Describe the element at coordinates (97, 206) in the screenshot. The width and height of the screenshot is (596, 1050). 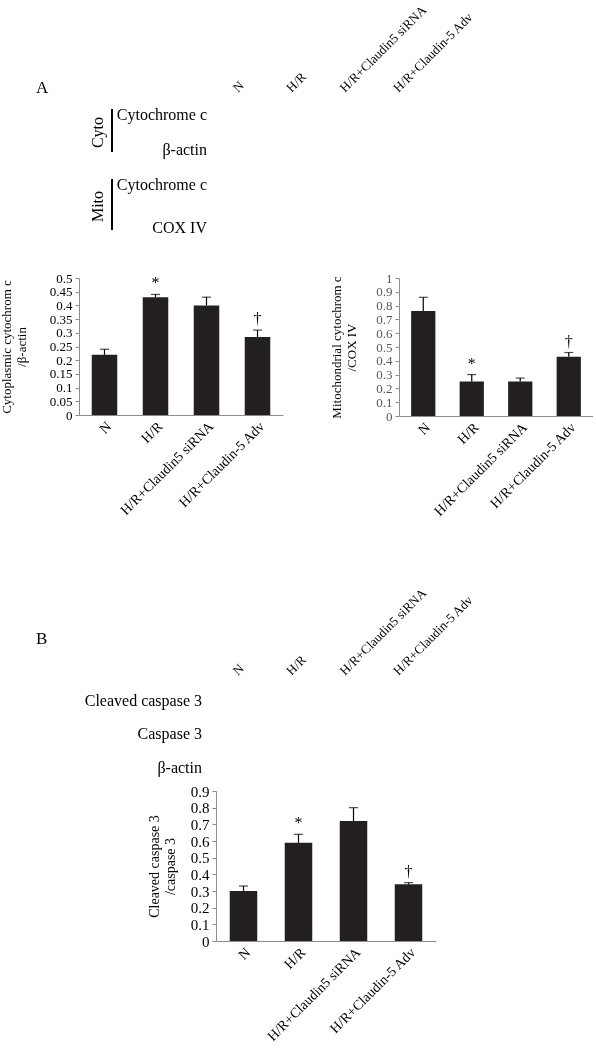
I see `text: Mito` at that location.